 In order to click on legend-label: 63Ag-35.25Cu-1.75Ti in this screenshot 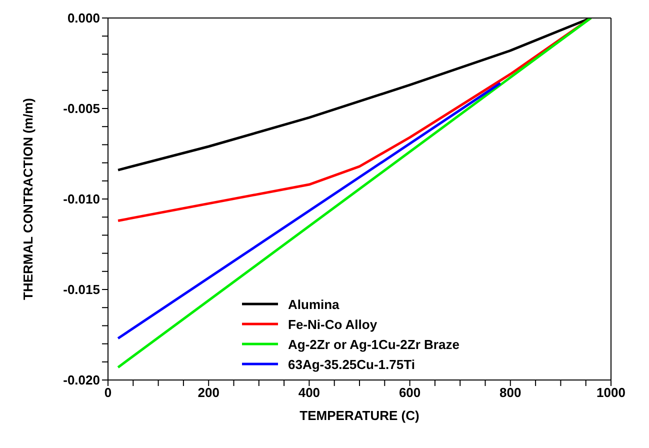, I will do `click(351, 364)`.